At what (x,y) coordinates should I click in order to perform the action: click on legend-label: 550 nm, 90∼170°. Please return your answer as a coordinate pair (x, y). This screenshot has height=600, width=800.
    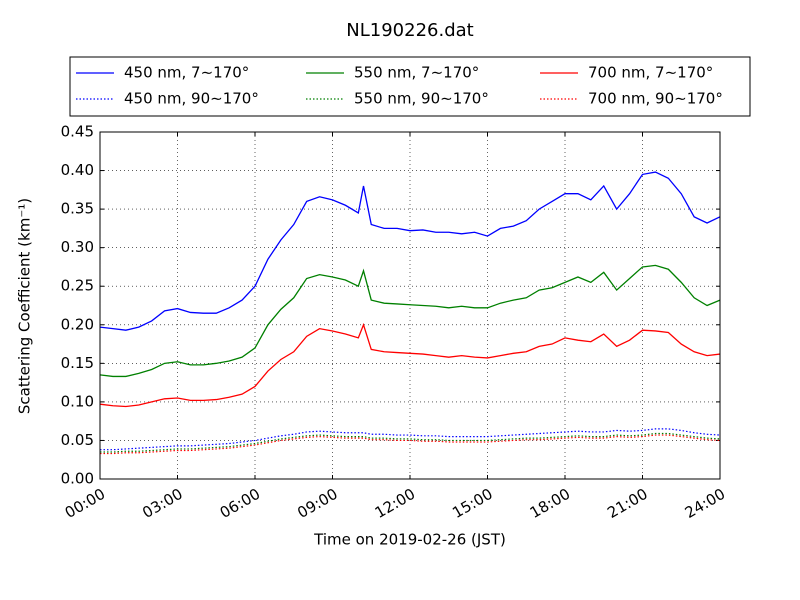
    Looking at the image, I should click on (421, 99).